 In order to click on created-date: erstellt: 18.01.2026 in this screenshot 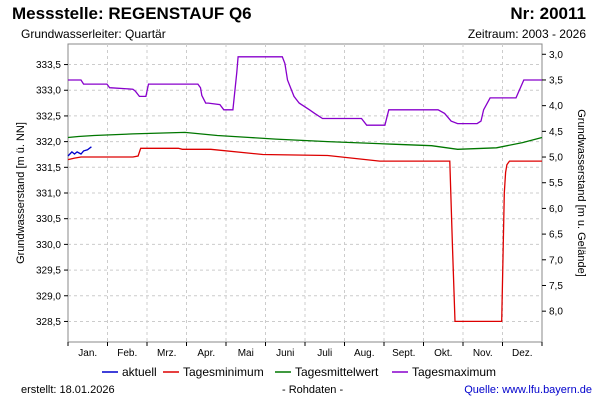, I will do `click(68, 390)`.